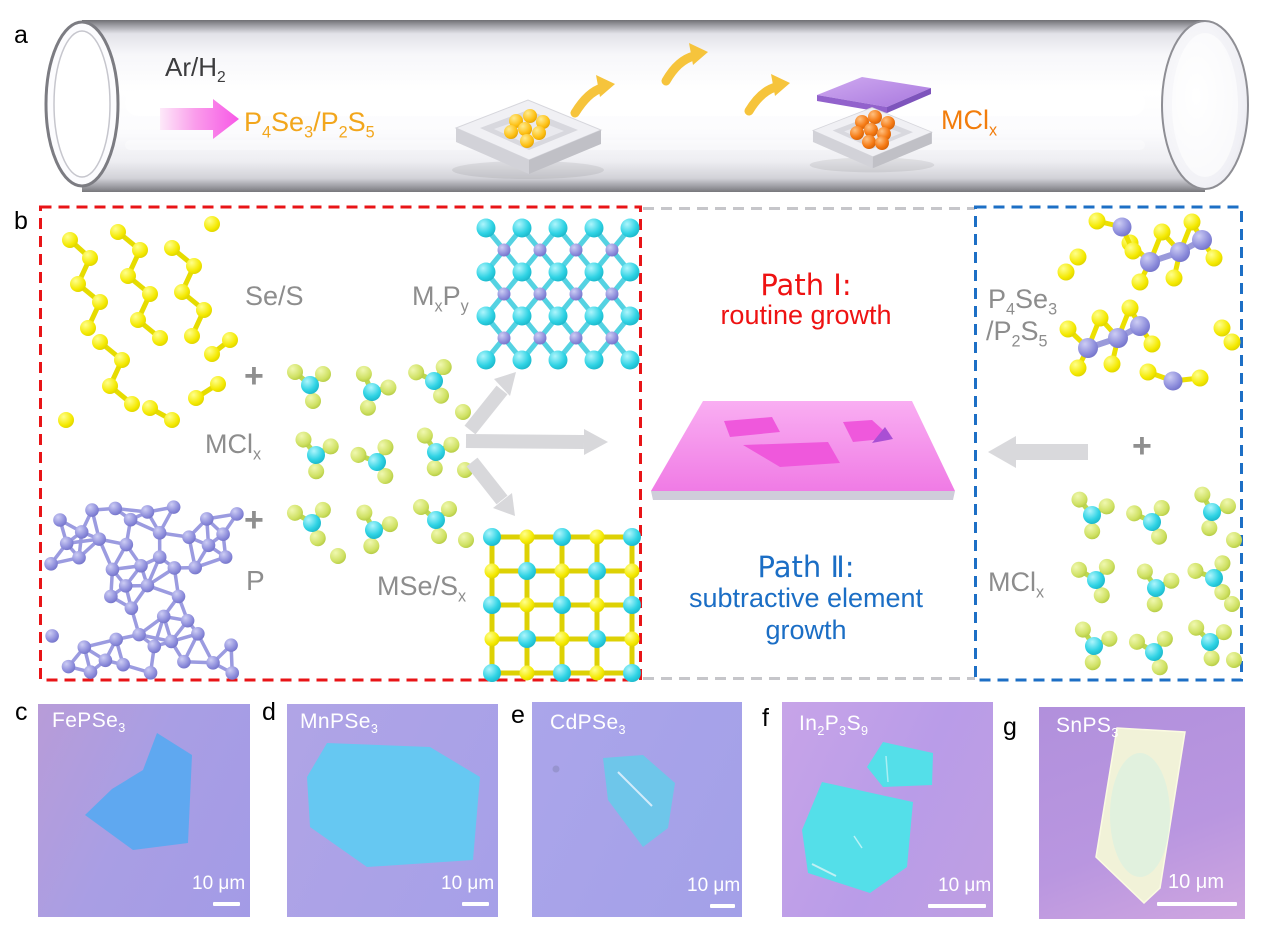 The width and height of the screenshot is (1268, 935). Describe the element at coordinates (309, 124) in the screenshot. I see `precursor-label: P4Se3/P2S5` at that location.